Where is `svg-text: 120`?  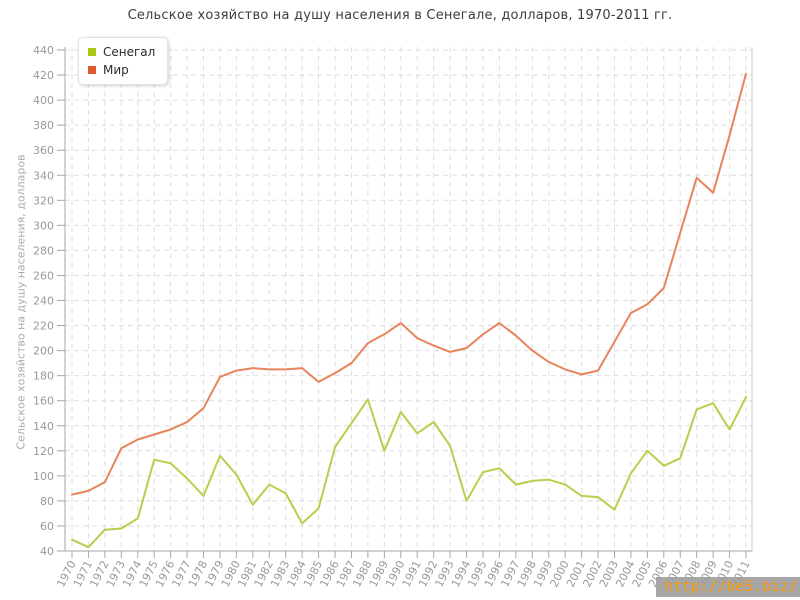
svg-text: 120 is located at coordinates (43, 451).